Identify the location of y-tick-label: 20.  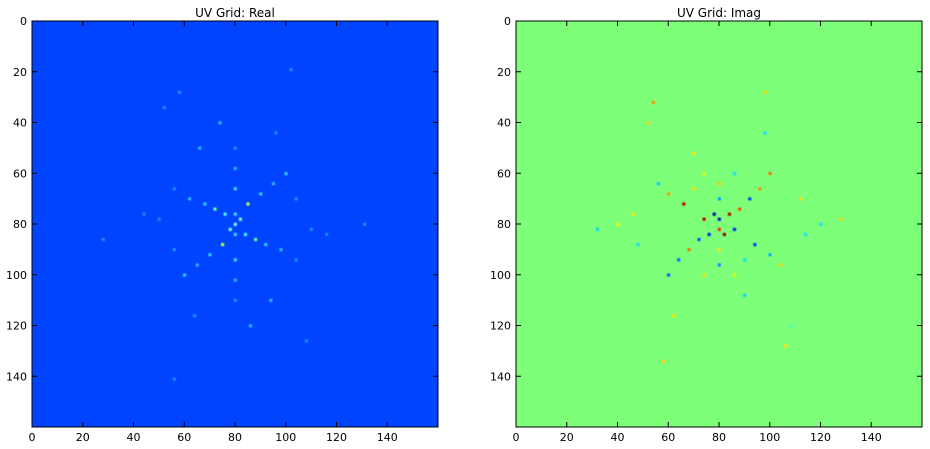
(20, 72).